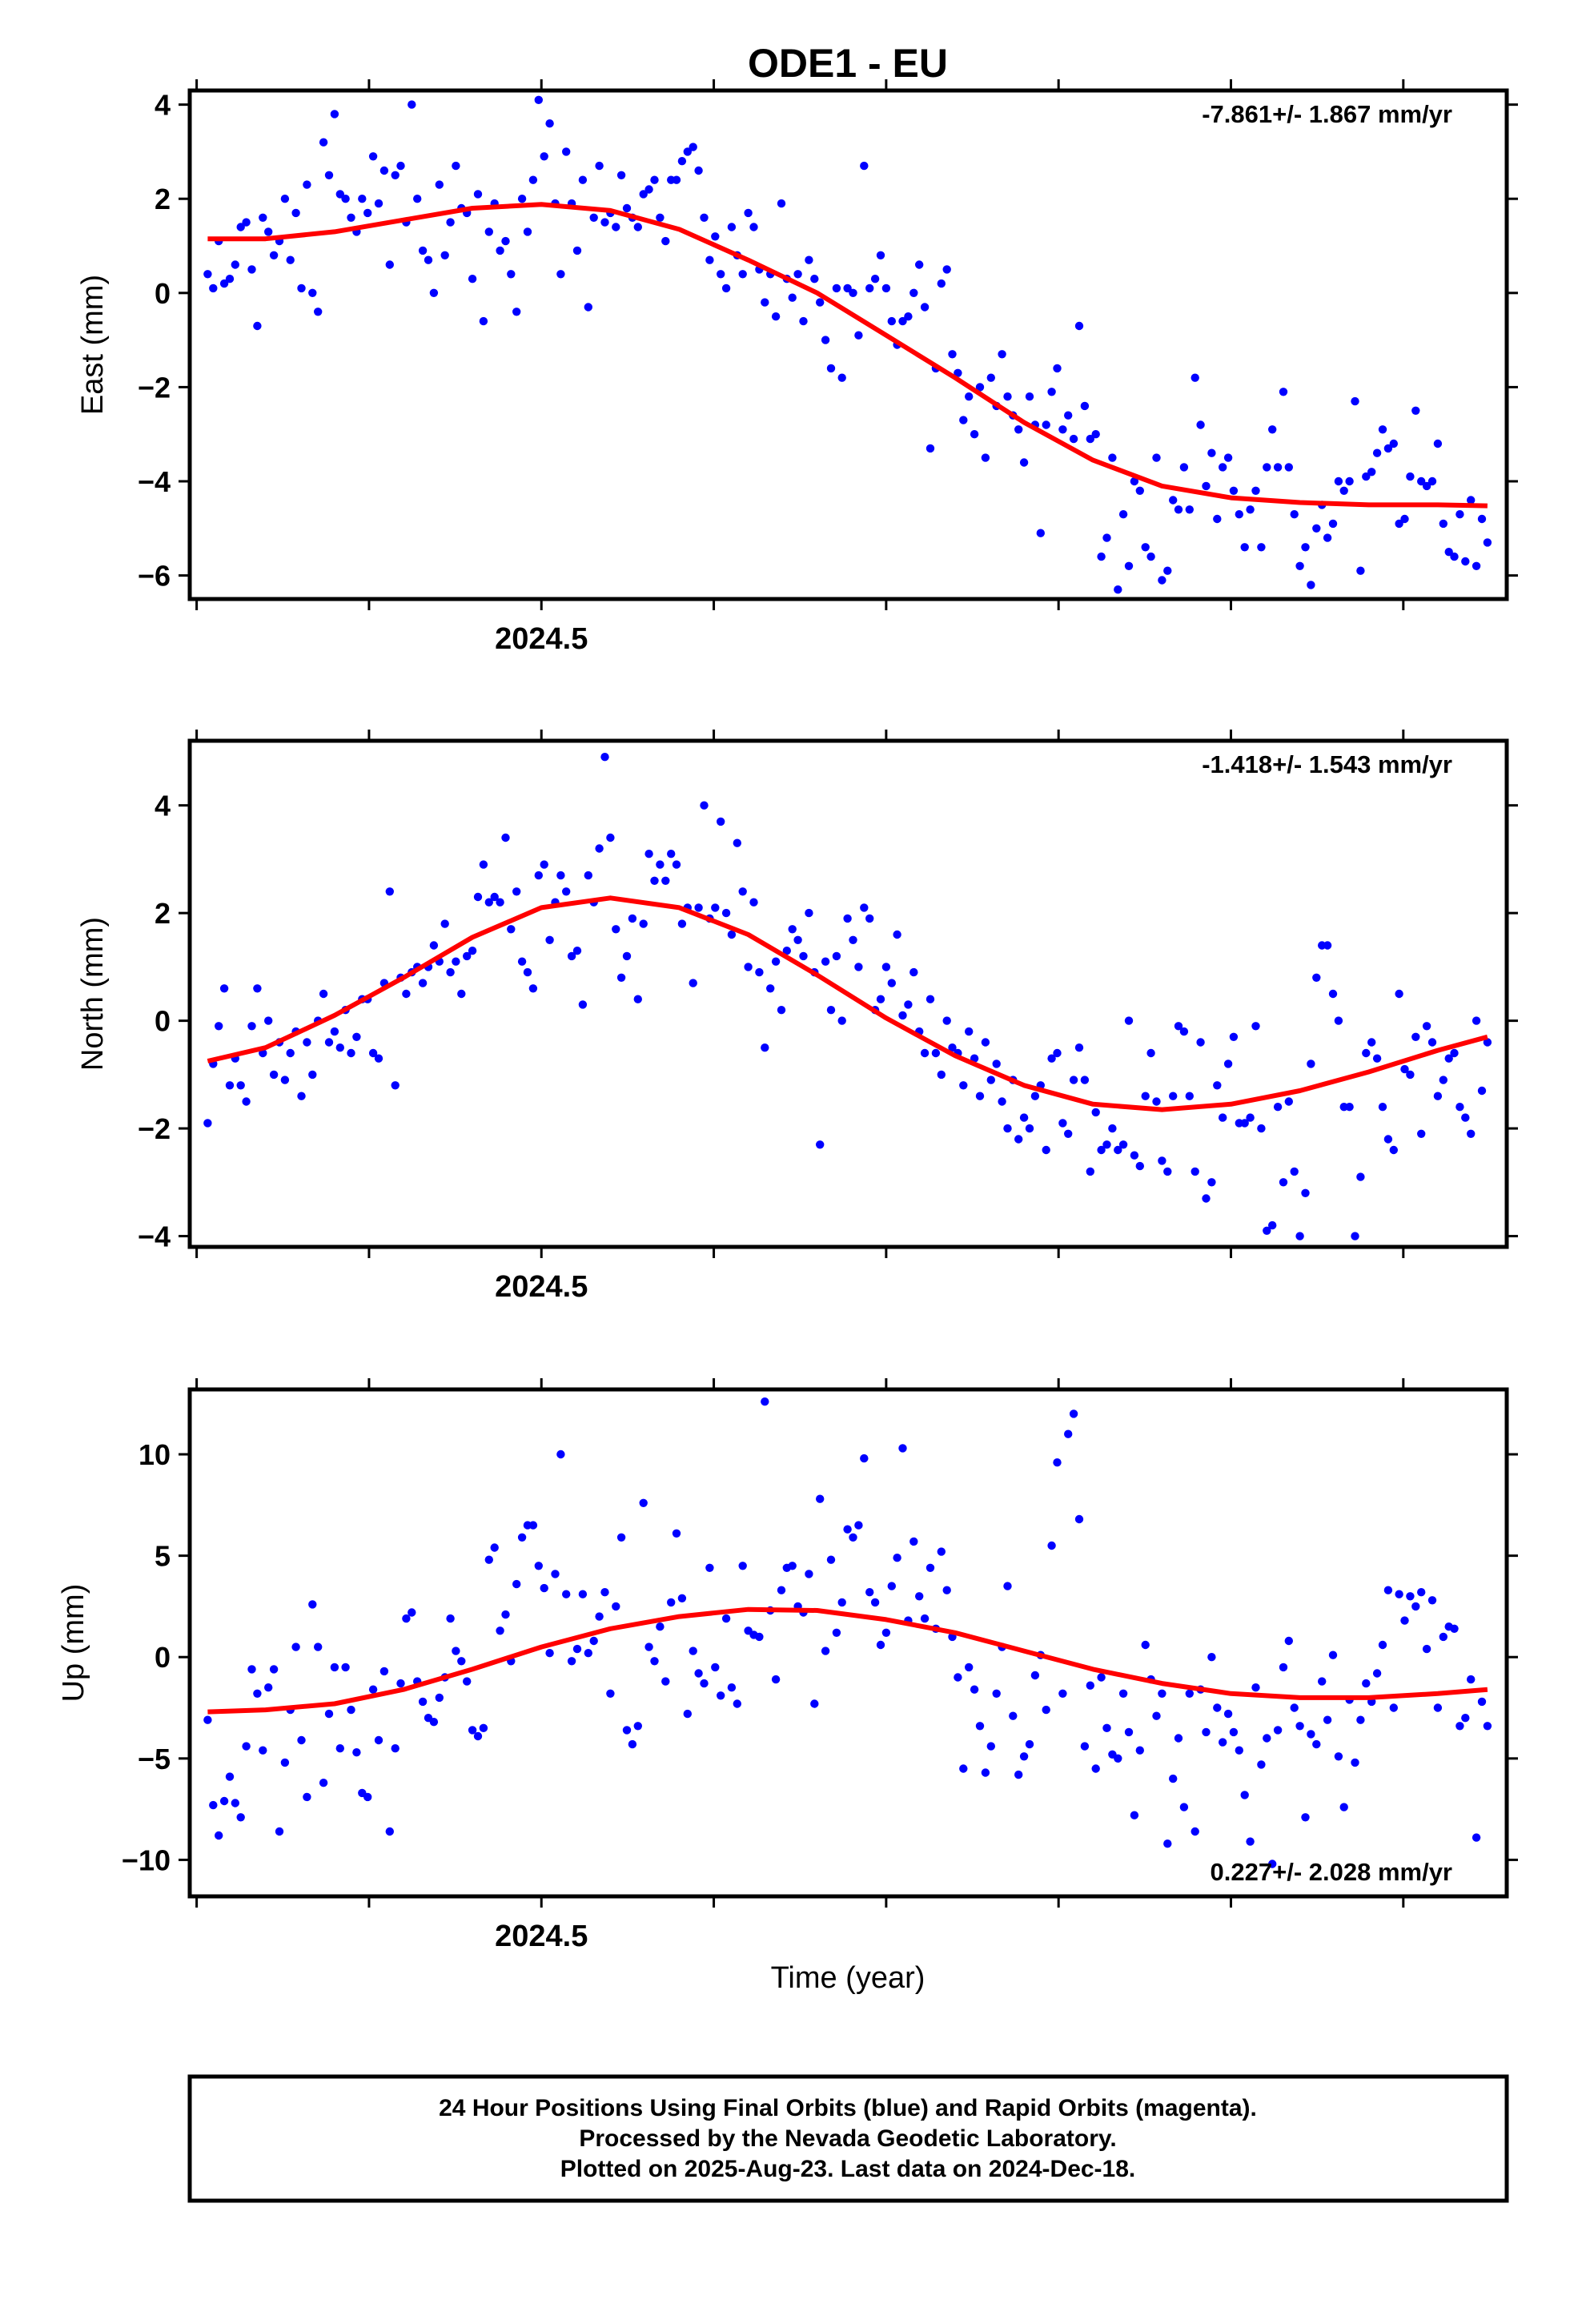 This screenshot has height=2324, width=1582. Describe the element at coordinates (163, 1657) in the screenshot. I see `up-ytick-label: 0` at that location.